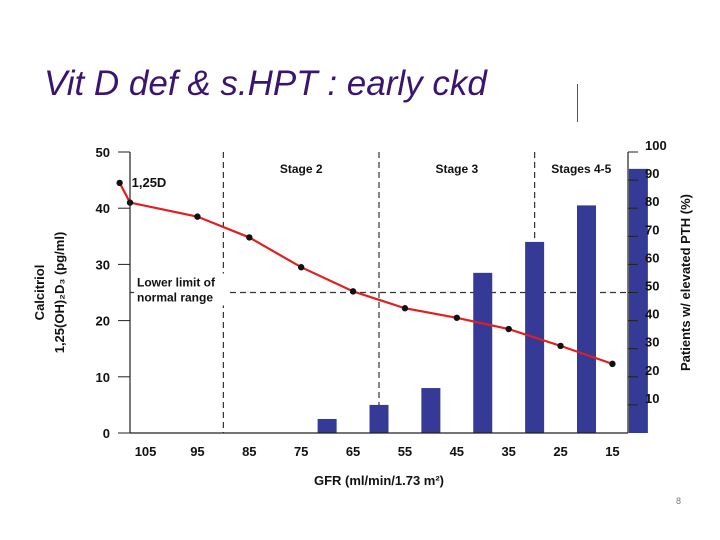 The image size is (720, 540). I want to click on title-divider, so click(577, 103).